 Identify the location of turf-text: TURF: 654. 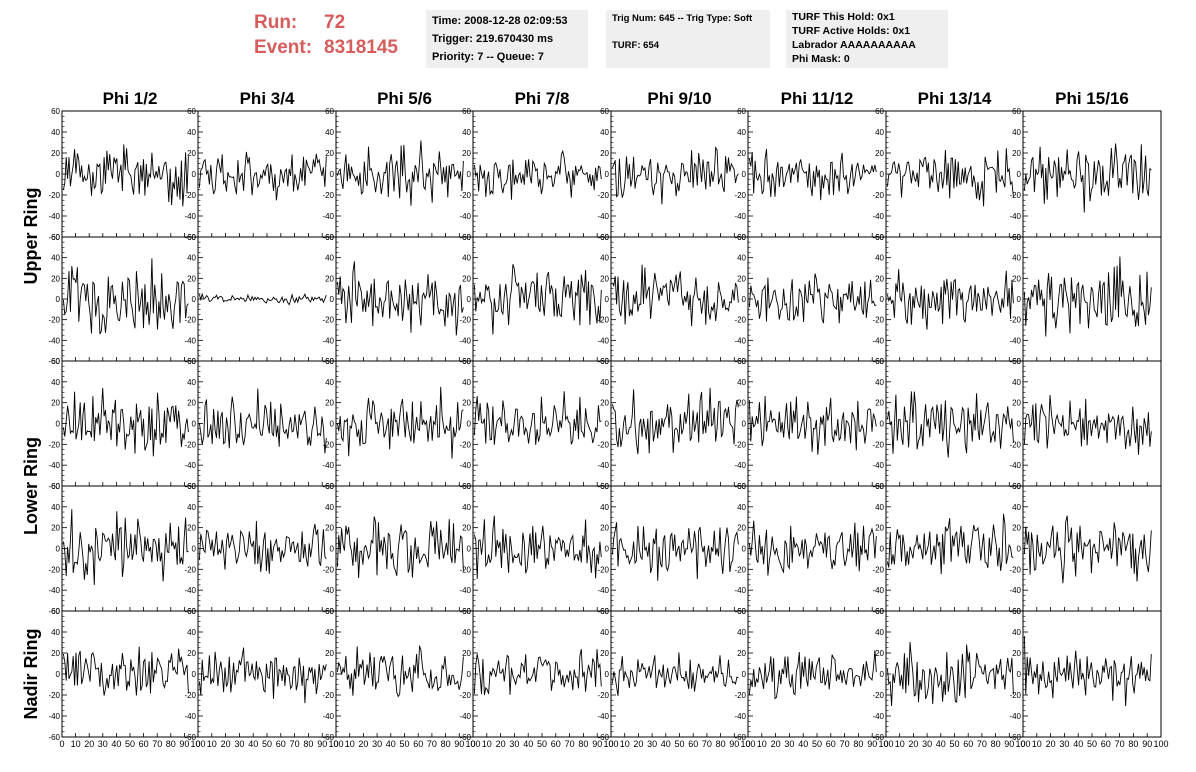
(635, 45).